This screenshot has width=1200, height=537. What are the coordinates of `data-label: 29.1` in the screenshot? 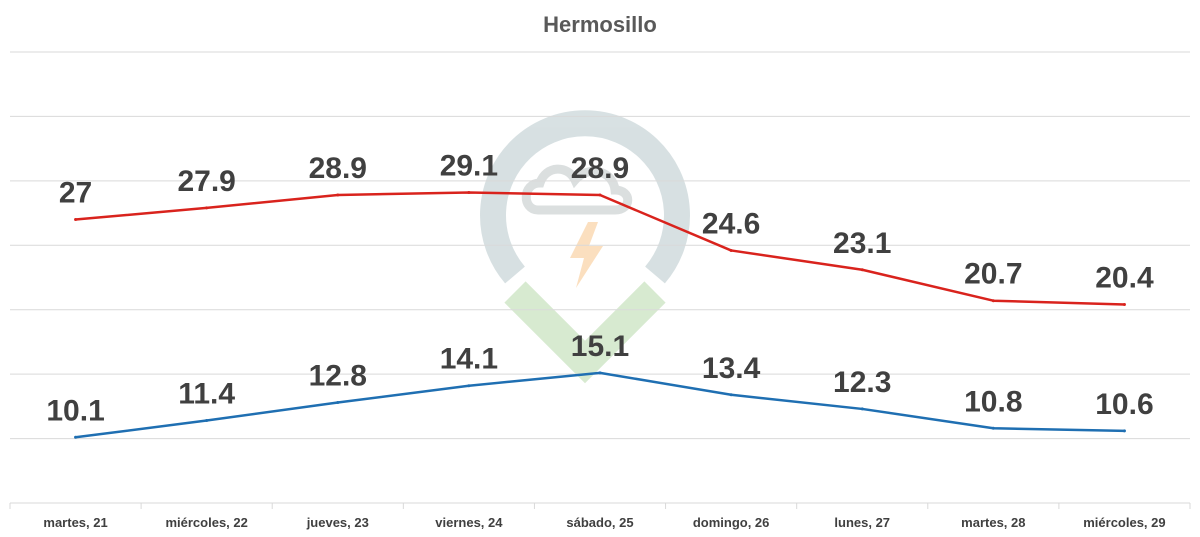 It's located at (469, 165).